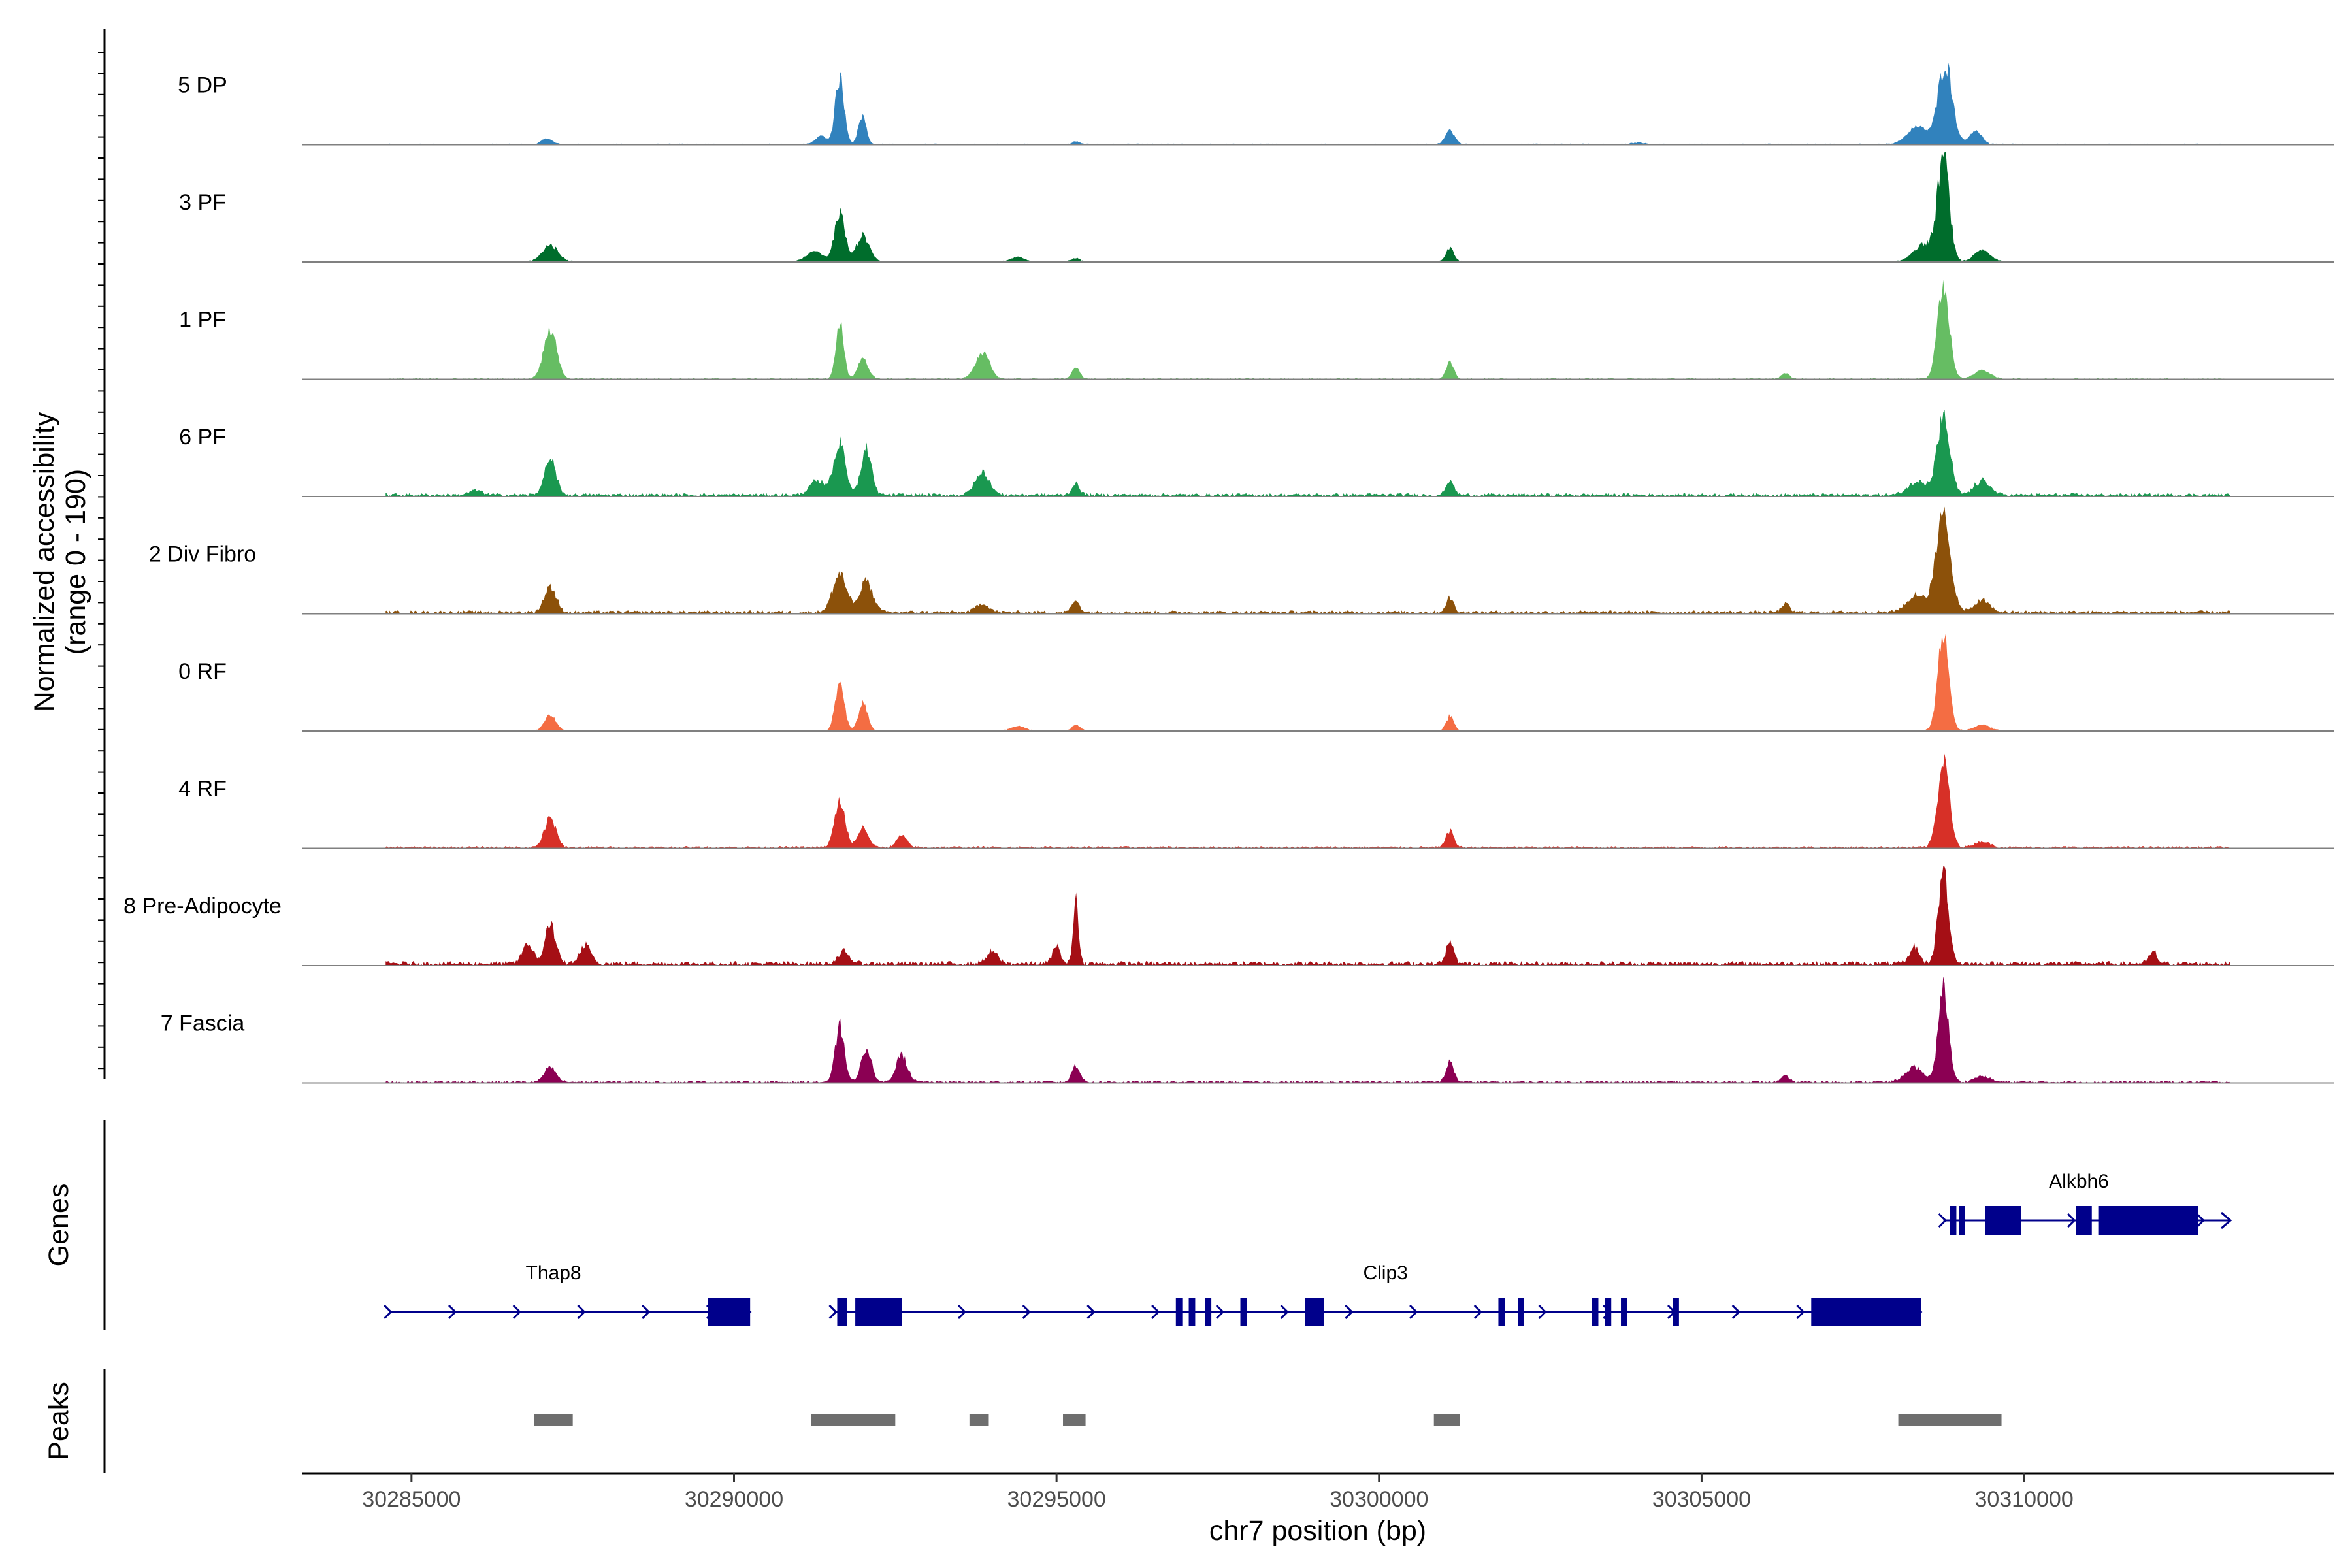  I want to click on track-7-fascia: 7 Fascia, so click(1247, 1030).